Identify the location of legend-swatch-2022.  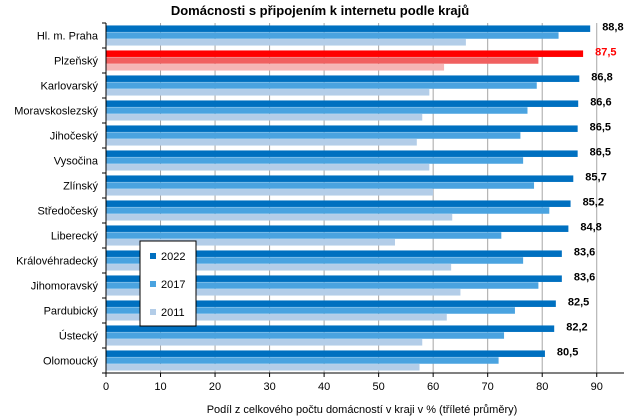
(153, 256).